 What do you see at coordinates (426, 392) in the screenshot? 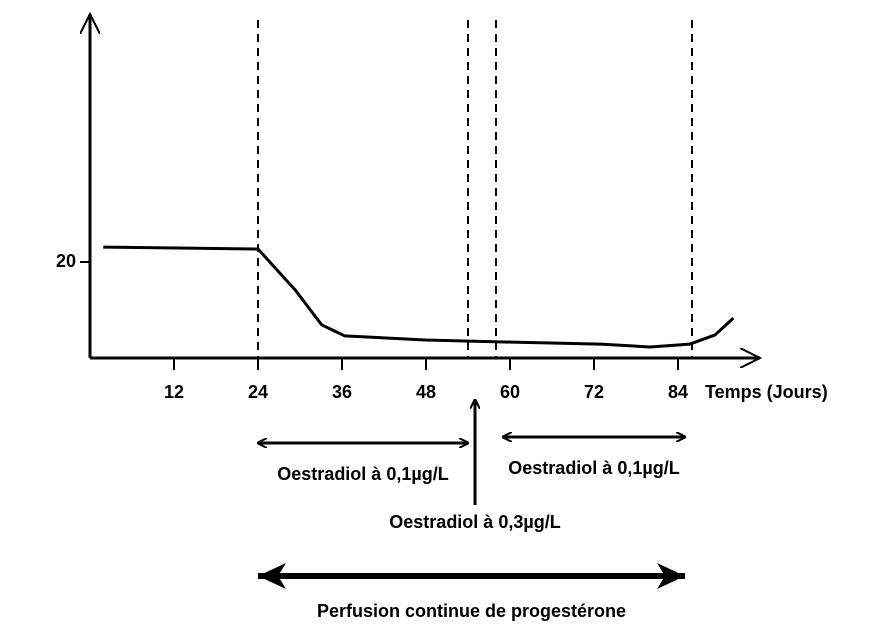
I see `x-tick-label: 48` at bounding box center [426, 392].